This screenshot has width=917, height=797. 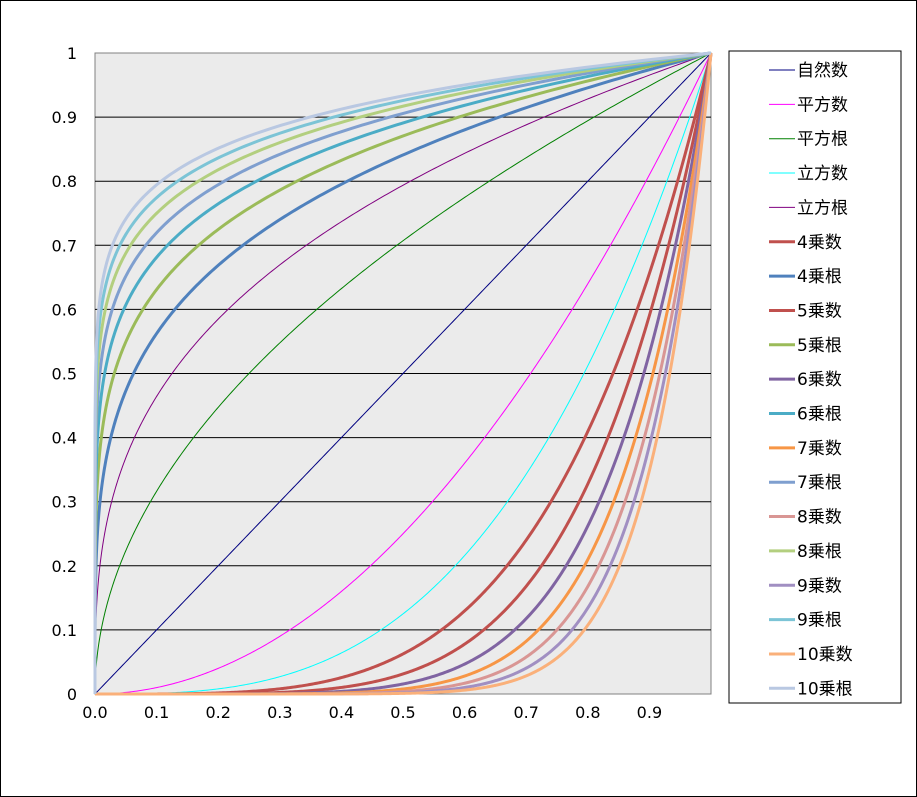 I want to click on y-tick-label: 0.7, so click(x=64, y=245).